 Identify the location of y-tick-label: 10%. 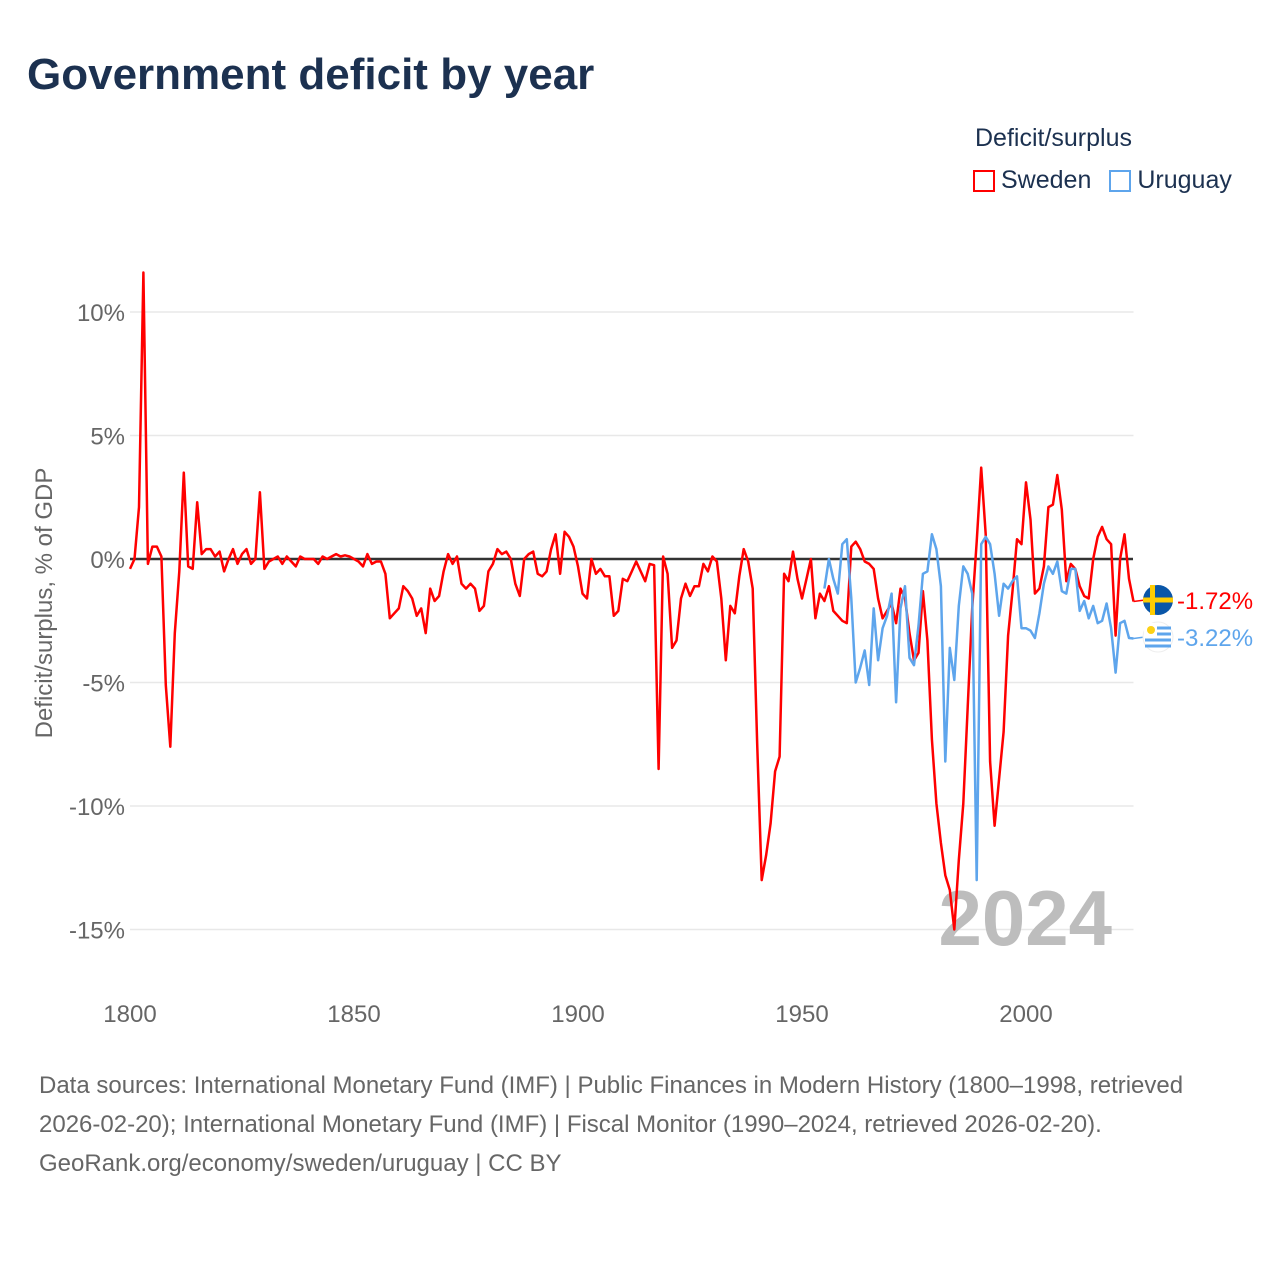
(101, 313).